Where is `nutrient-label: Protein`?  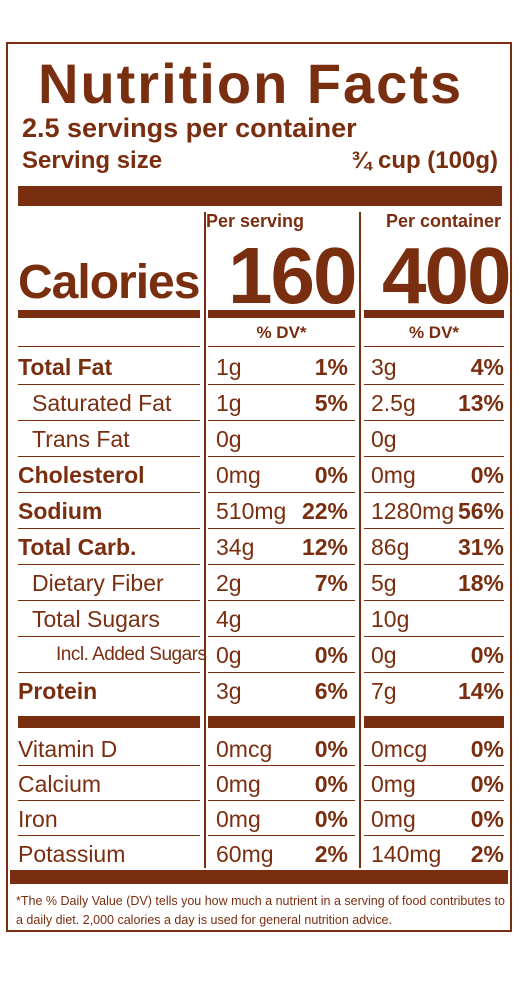
nutrient-label: Protein is located at coordinates (58, 691).